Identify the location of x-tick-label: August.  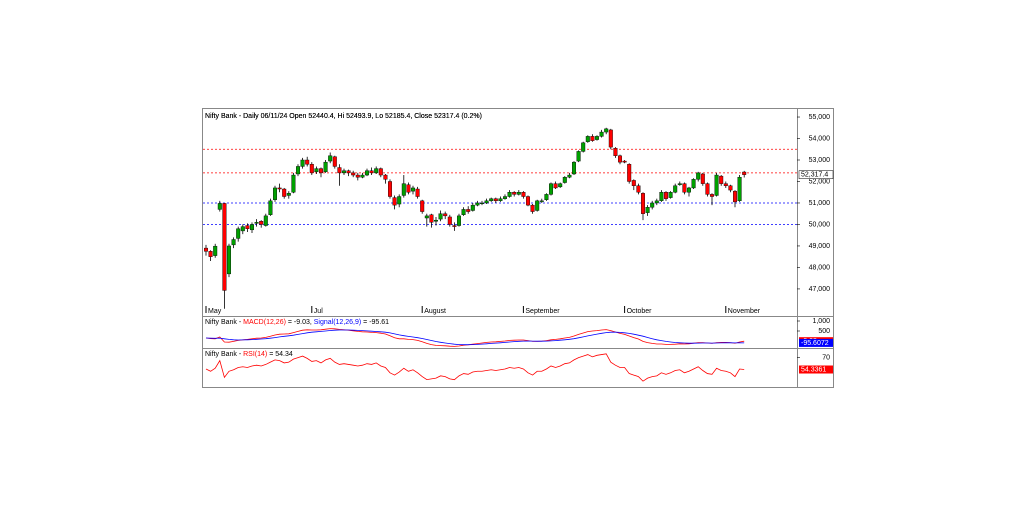
(435, 311).